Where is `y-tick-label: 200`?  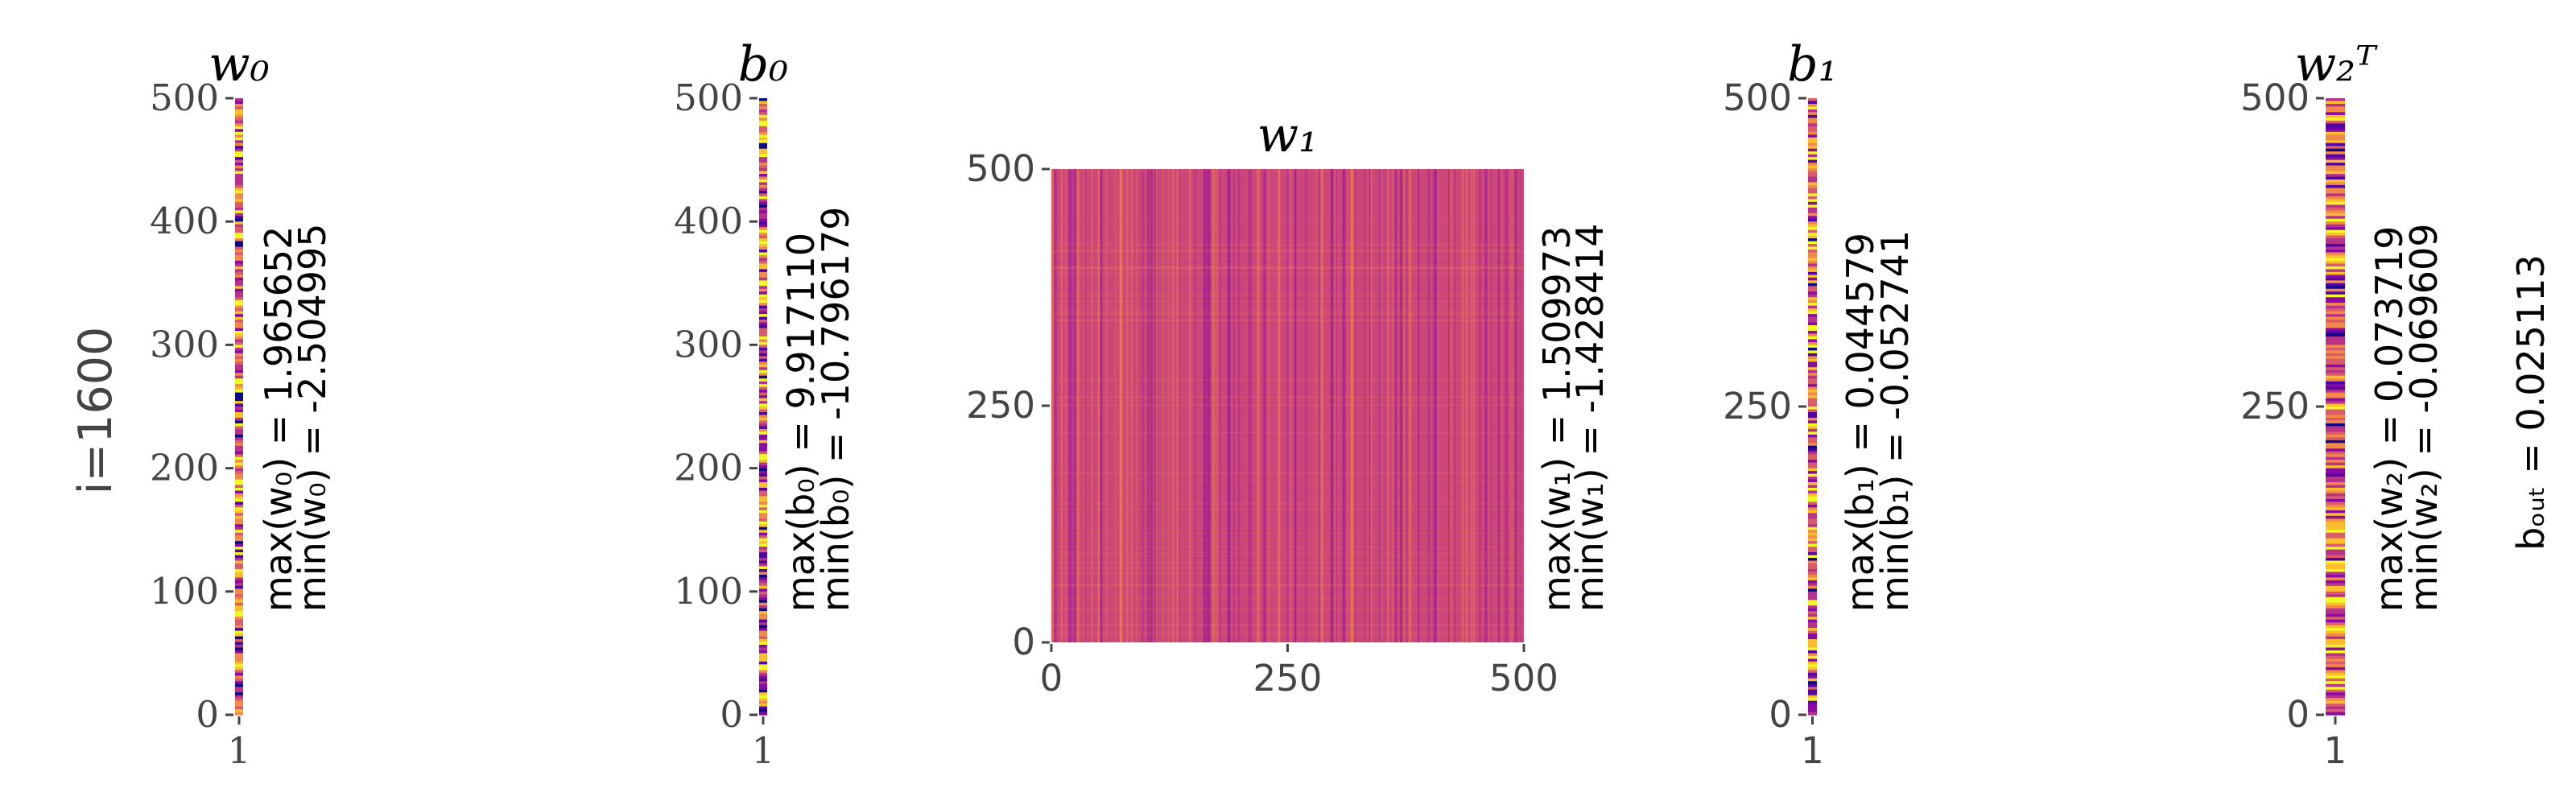
y-tick-label: 200 is located at coordinates (184, 468).